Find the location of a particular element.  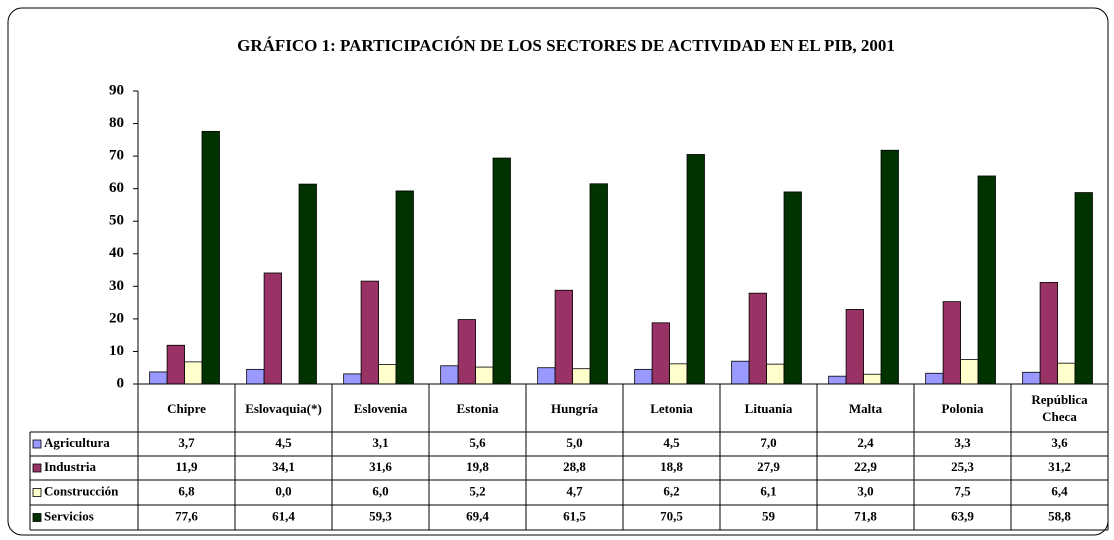

table-value: 27,9 is located at coordinates (768, 466).